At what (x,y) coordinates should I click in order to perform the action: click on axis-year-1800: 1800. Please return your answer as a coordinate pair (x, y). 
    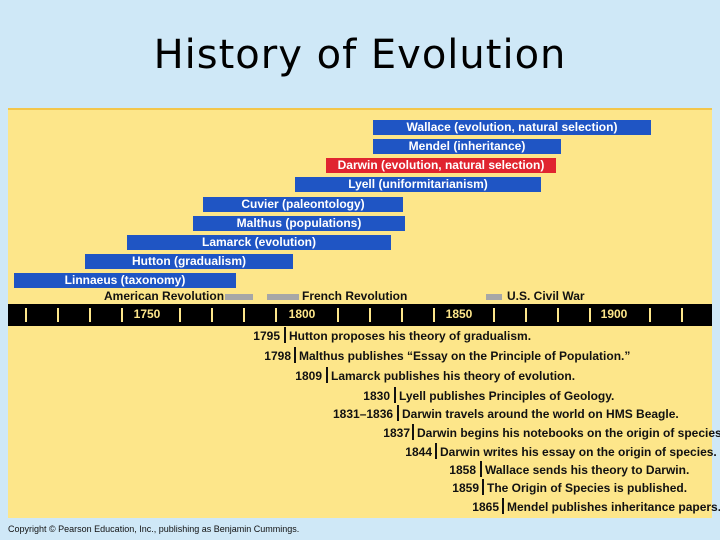
    Looking at the image, I should click on (302, 314).